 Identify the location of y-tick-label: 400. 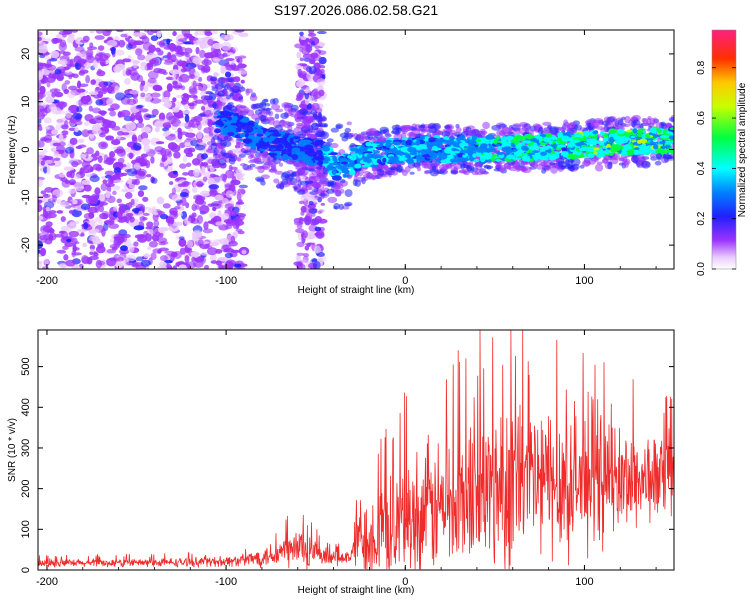
(26, 407).